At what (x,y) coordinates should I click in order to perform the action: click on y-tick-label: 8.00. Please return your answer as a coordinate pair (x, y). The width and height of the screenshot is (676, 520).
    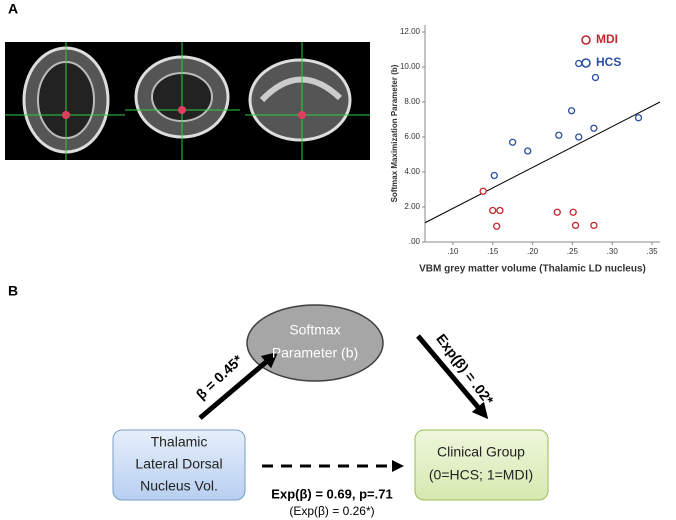
    Looking at the image, I should click on (412, 101).